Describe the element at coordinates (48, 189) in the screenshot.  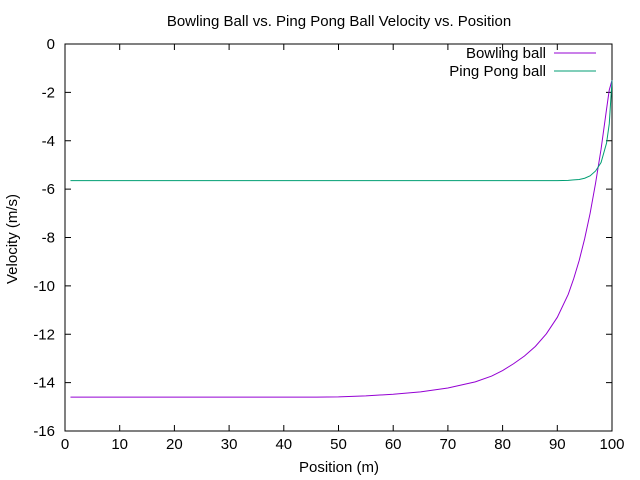
I see `y-tick-label: -6` at that location.